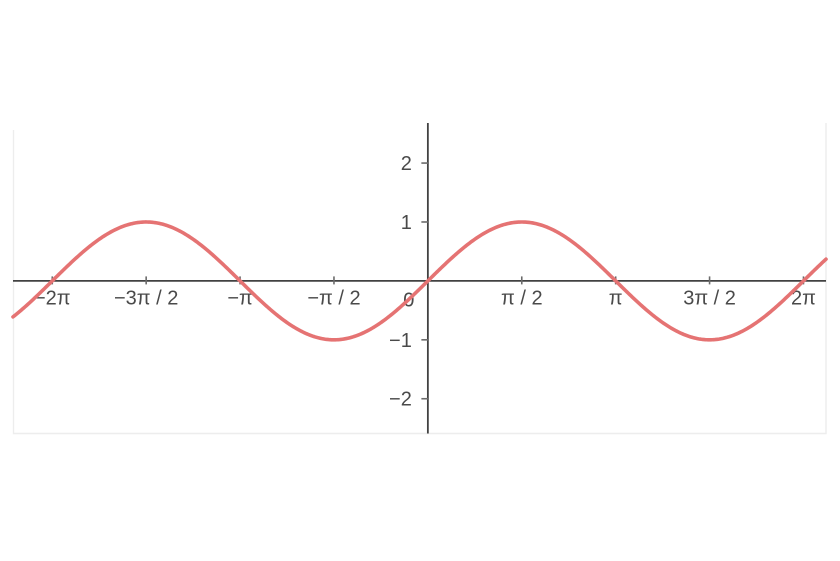 Image resolution: width=840 pixels, height=561 pixels. What do you see at coordinates (239, 298) in the screenshot?
I see `x-tick-label: −π` at bounding box center [239, 298].